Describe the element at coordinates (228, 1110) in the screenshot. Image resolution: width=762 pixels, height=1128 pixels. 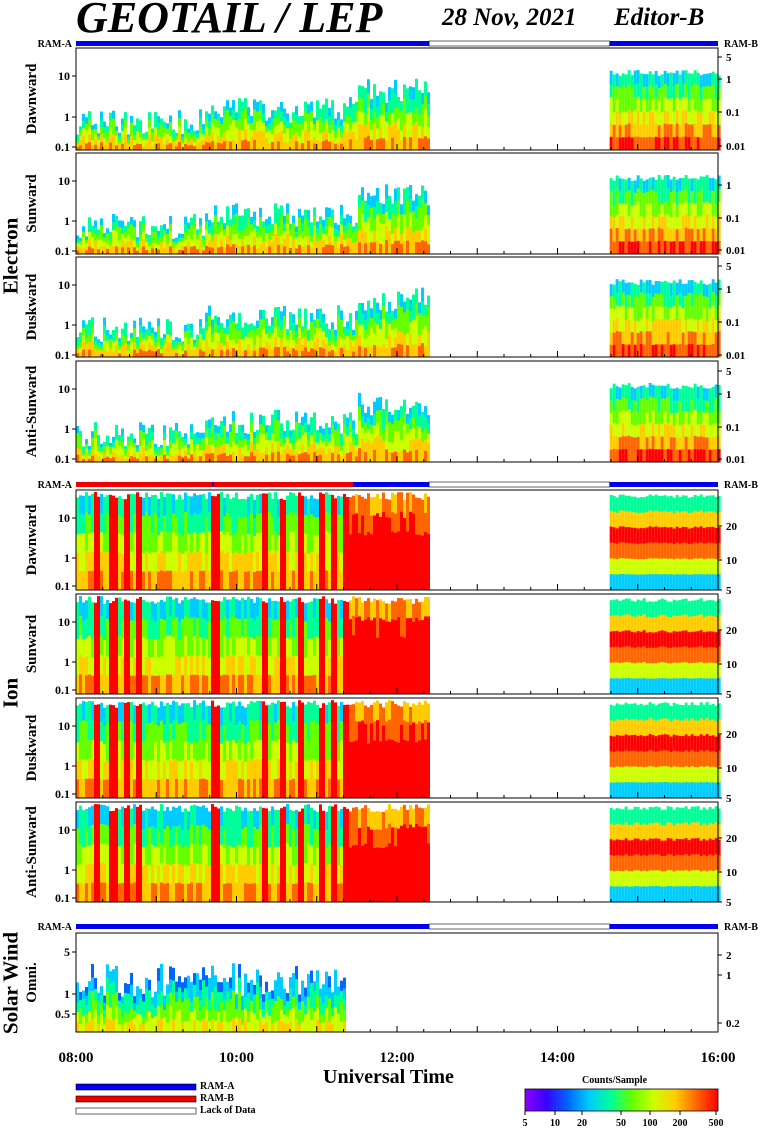
I see `legend-lack-label: Lack of Data` at that location.